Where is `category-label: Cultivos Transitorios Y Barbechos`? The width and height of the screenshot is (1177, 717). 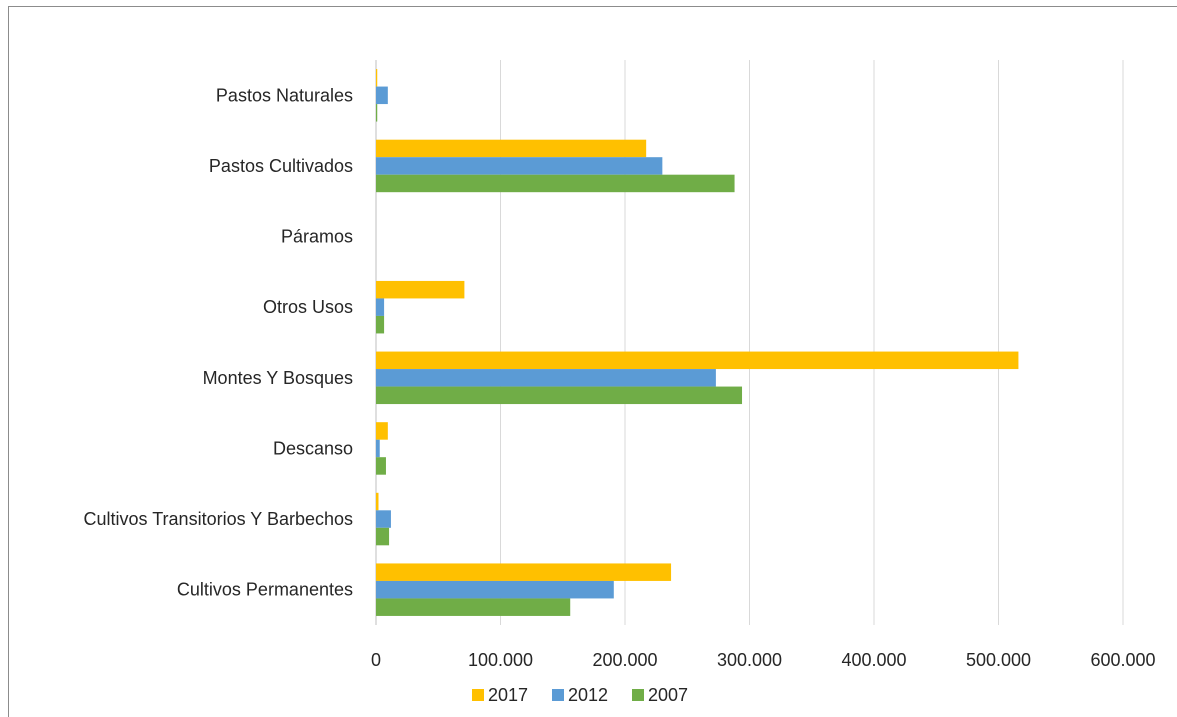
category-label: Cultivos Transitorios Y Barbechos is located at coordinates (218, 519).